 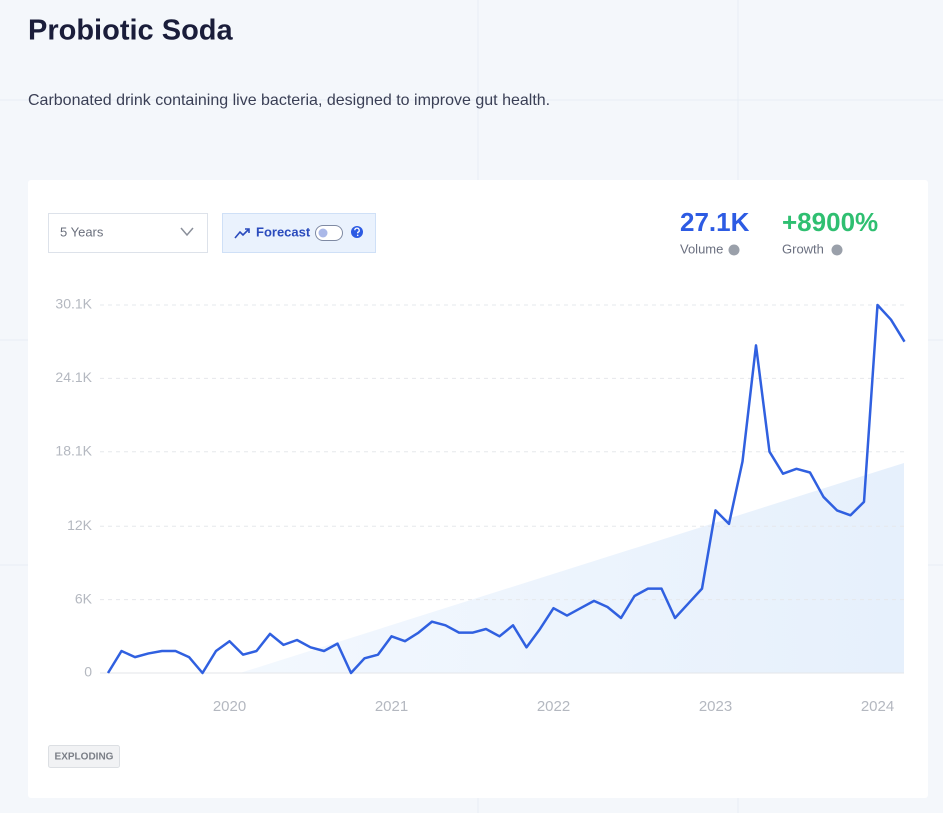 I want to click on x-tick-label: 2023, so click(x=715, y=706).